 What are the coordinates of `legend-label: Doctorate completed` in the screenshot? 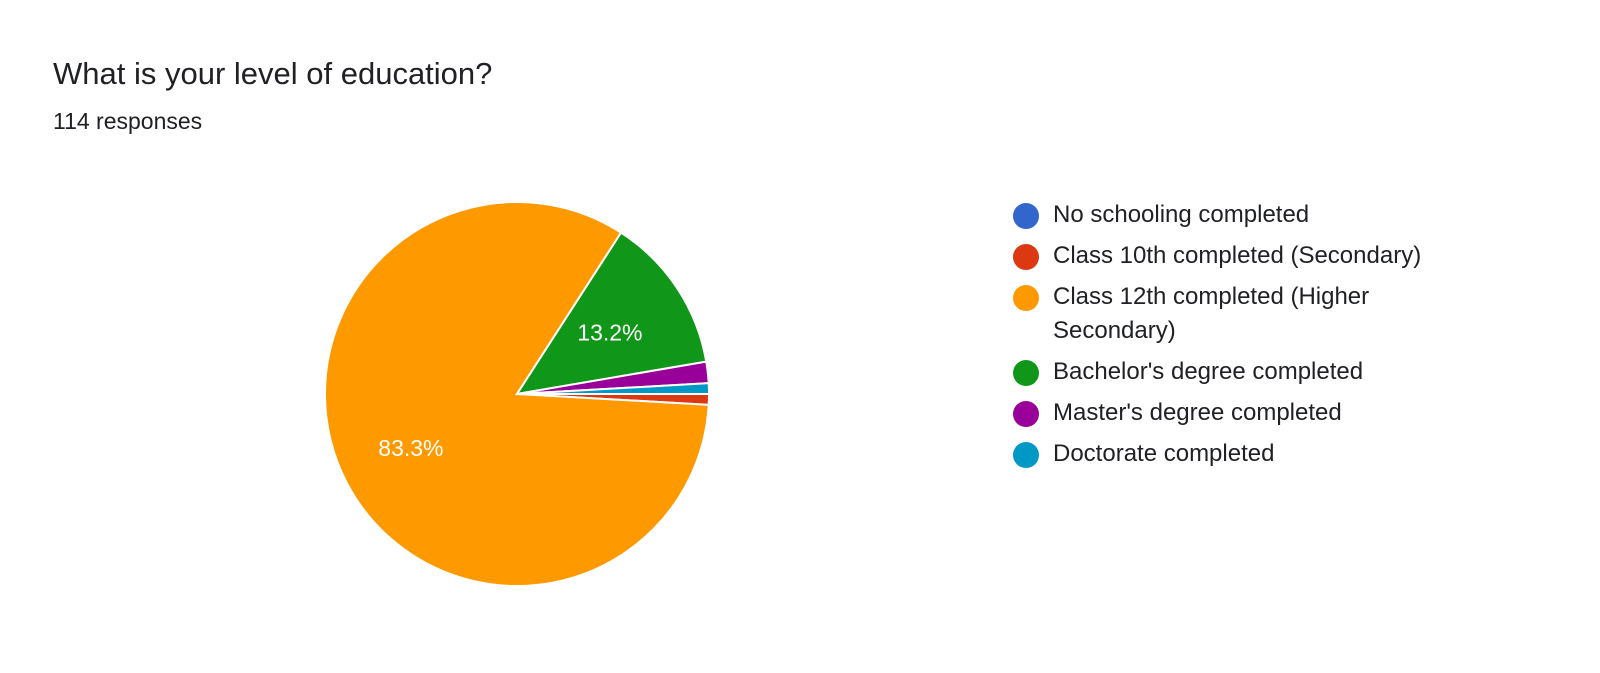 It's located at (1164, 453).